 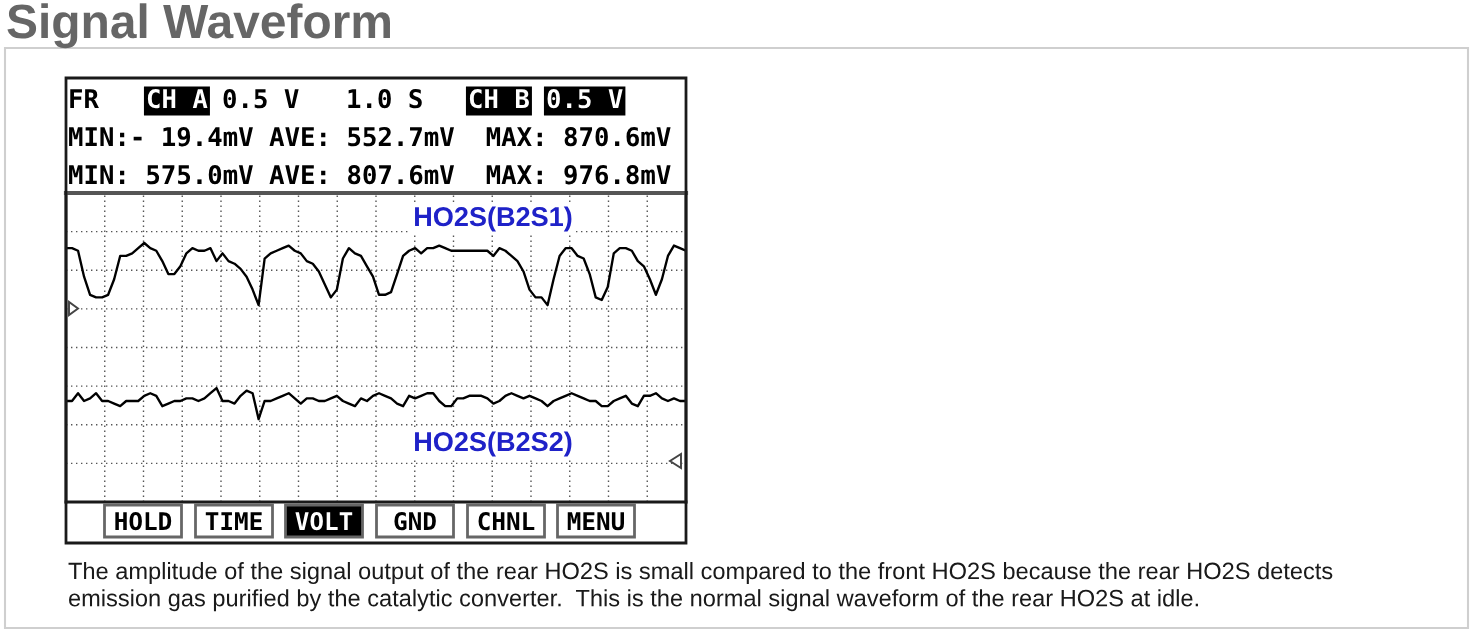 What do you see at coordinates (370, 136) in the screenshot?
I see `text: MIN:- 19.4mV AVE: 552.7mV MAX: 870.6mV` at bounding box center [370, 136].